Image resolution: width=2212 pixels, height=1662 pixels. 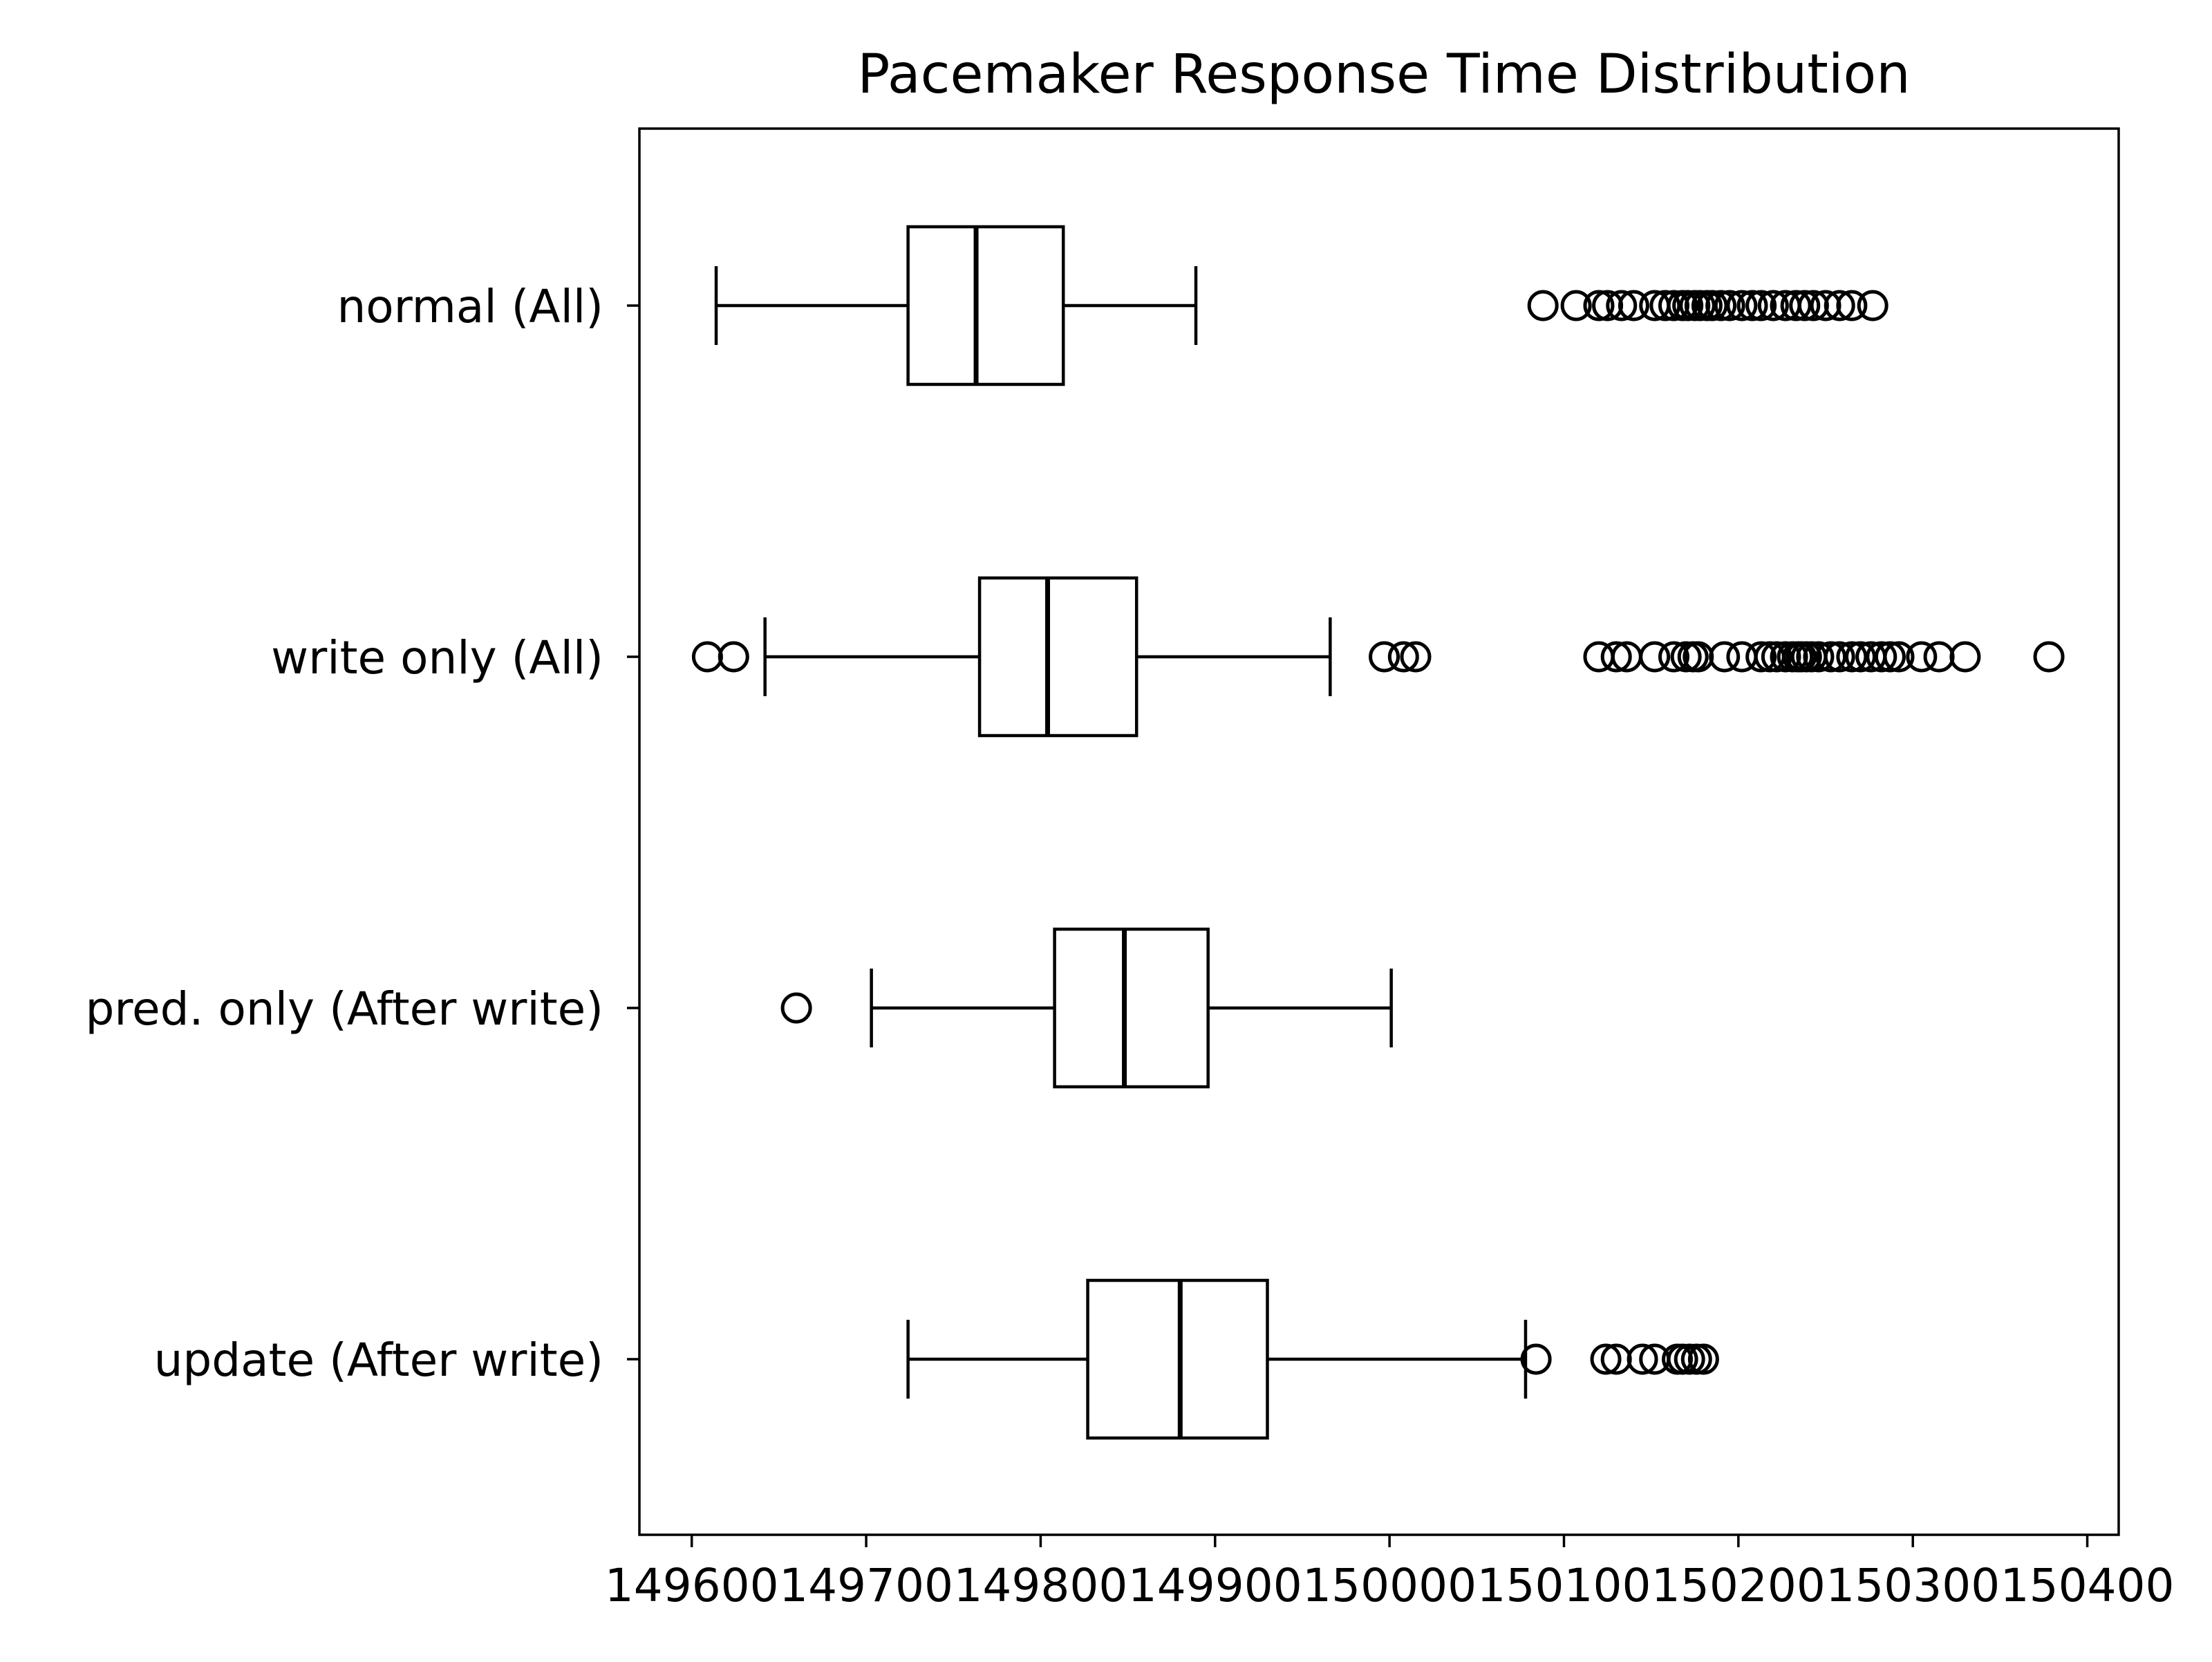 What do you see at coordinates (344, 1009) in the screenshot?
I see `y-tick-label: pred. only (After write)` at bounding box center [344, 1009].